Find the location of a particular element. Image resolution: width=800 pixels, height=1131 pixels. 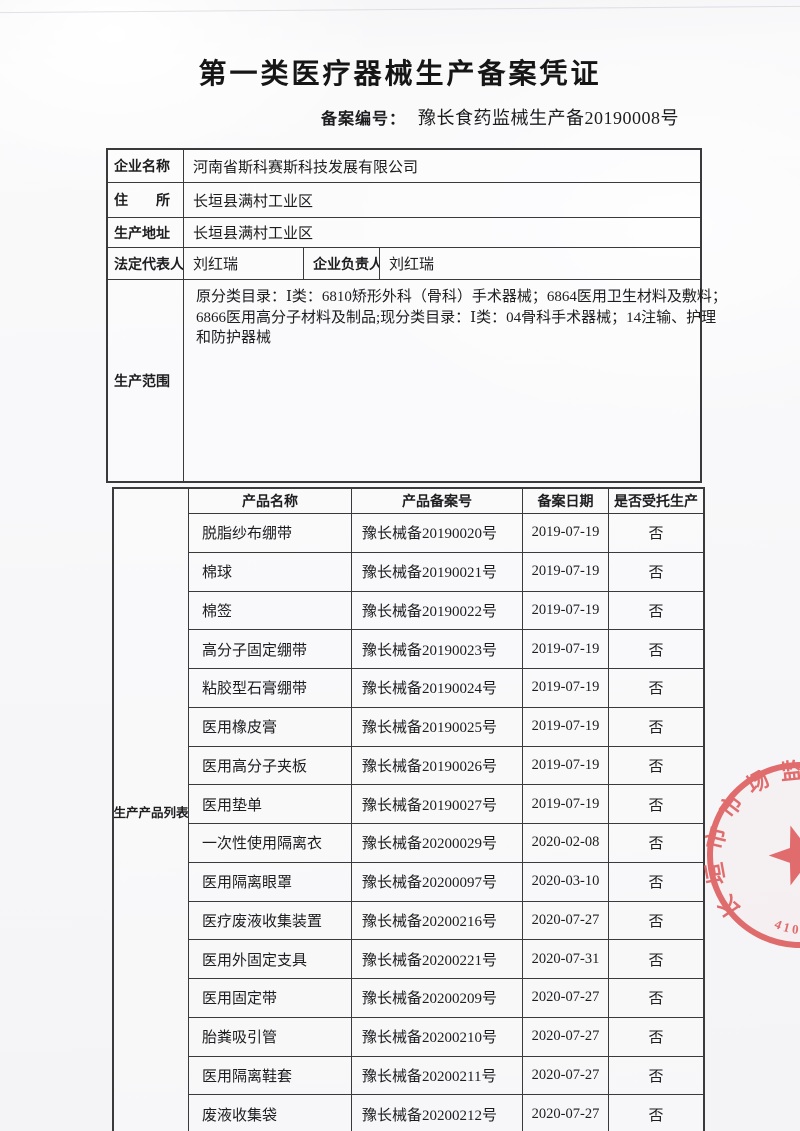

table-row: 高分子固定绷带 豫长械备20190023号 2019-07-19 否 is located at coordinates (446, 649).